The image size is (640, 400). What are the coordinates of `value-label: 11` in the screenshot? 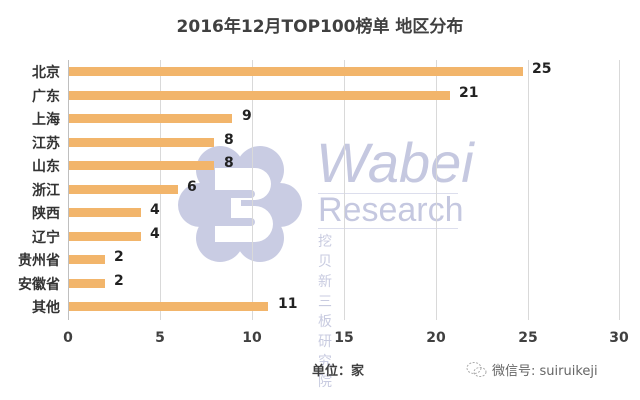 It's located at (288, 304).